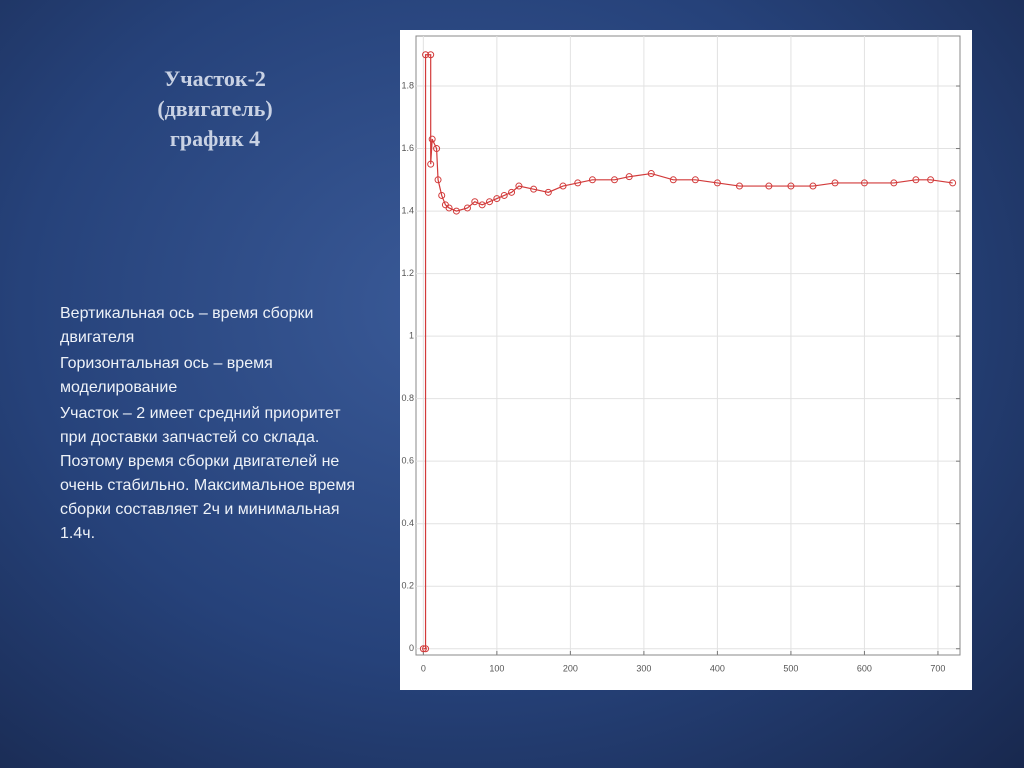  What do you see at coordinates (643, 668) in the screenshot?
I see `x-tick-label: 300` at bounding box center [643, 668].